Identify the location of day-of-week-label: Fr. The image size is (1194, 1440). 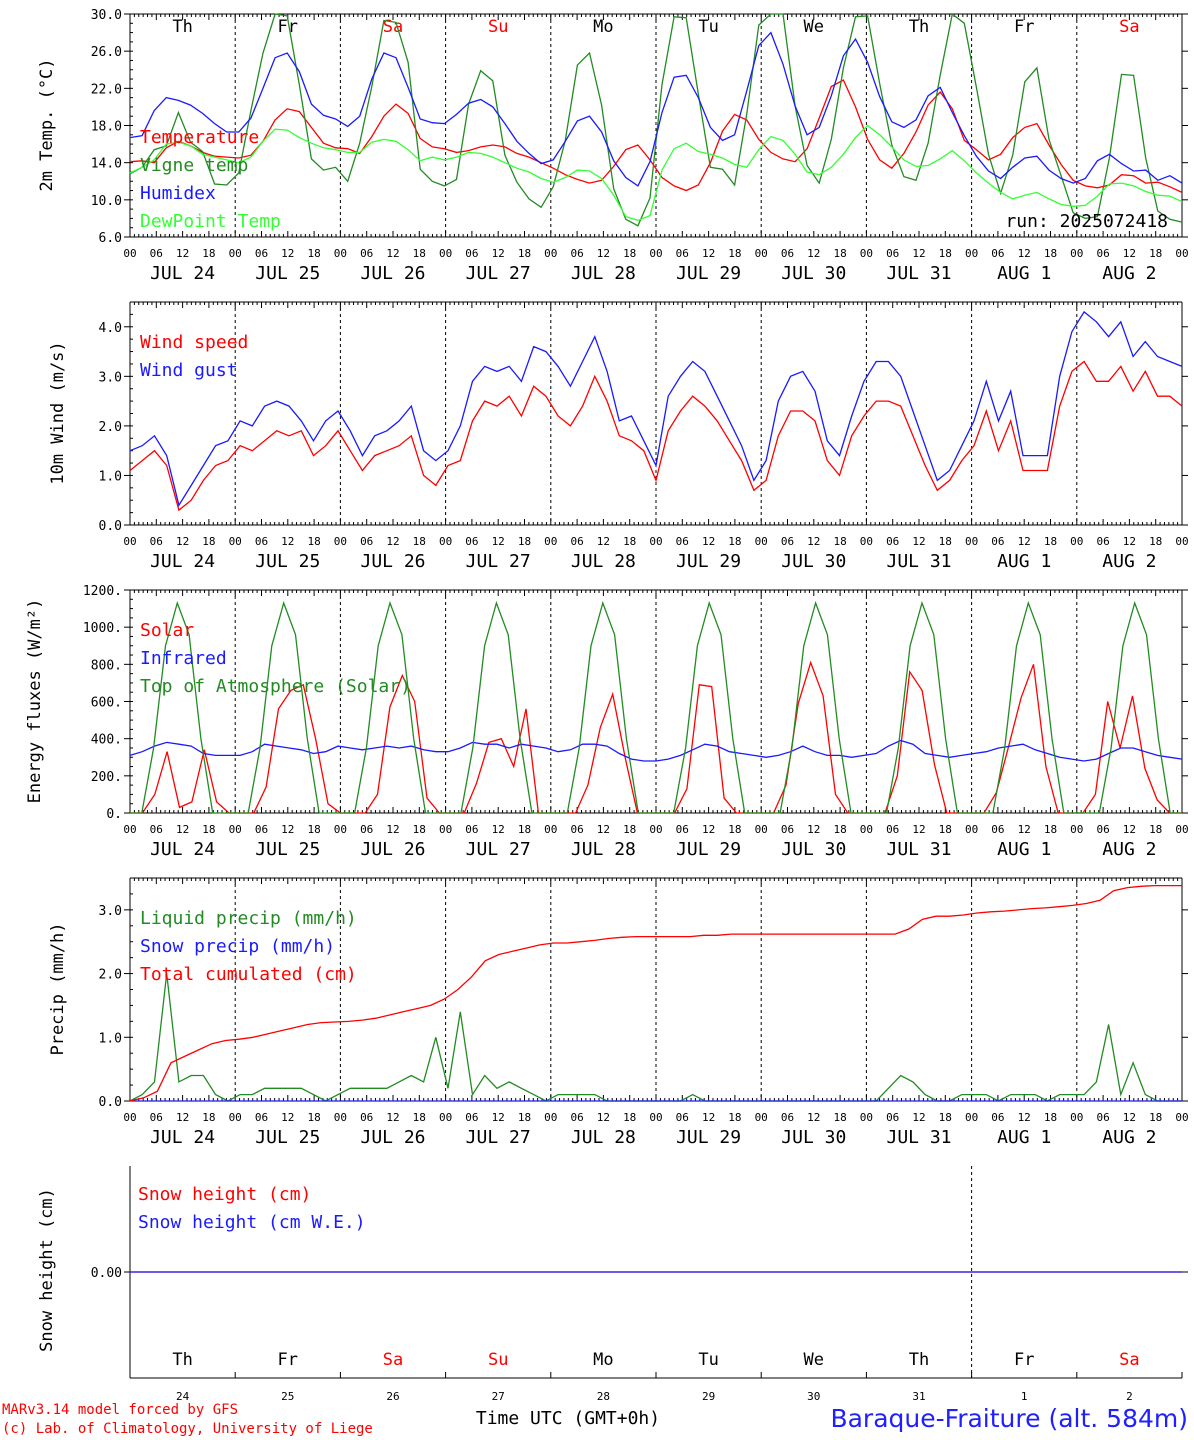
(1024, 1360).